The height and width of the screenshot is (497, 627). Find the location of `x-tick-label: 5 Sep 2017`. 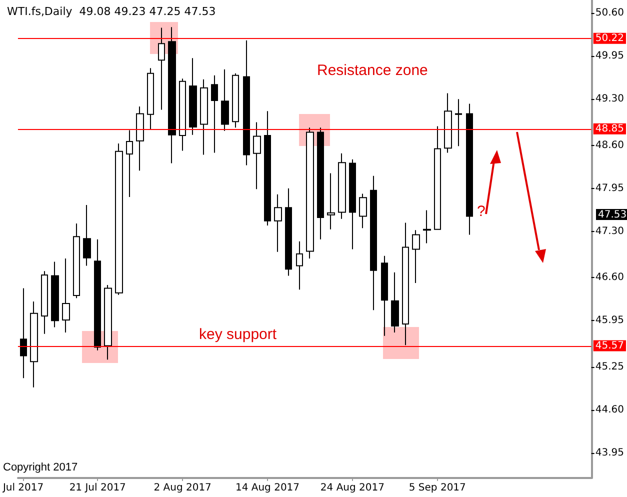

x-tick-label: 5 Sep 2017 is located at coordinates (437, 488).